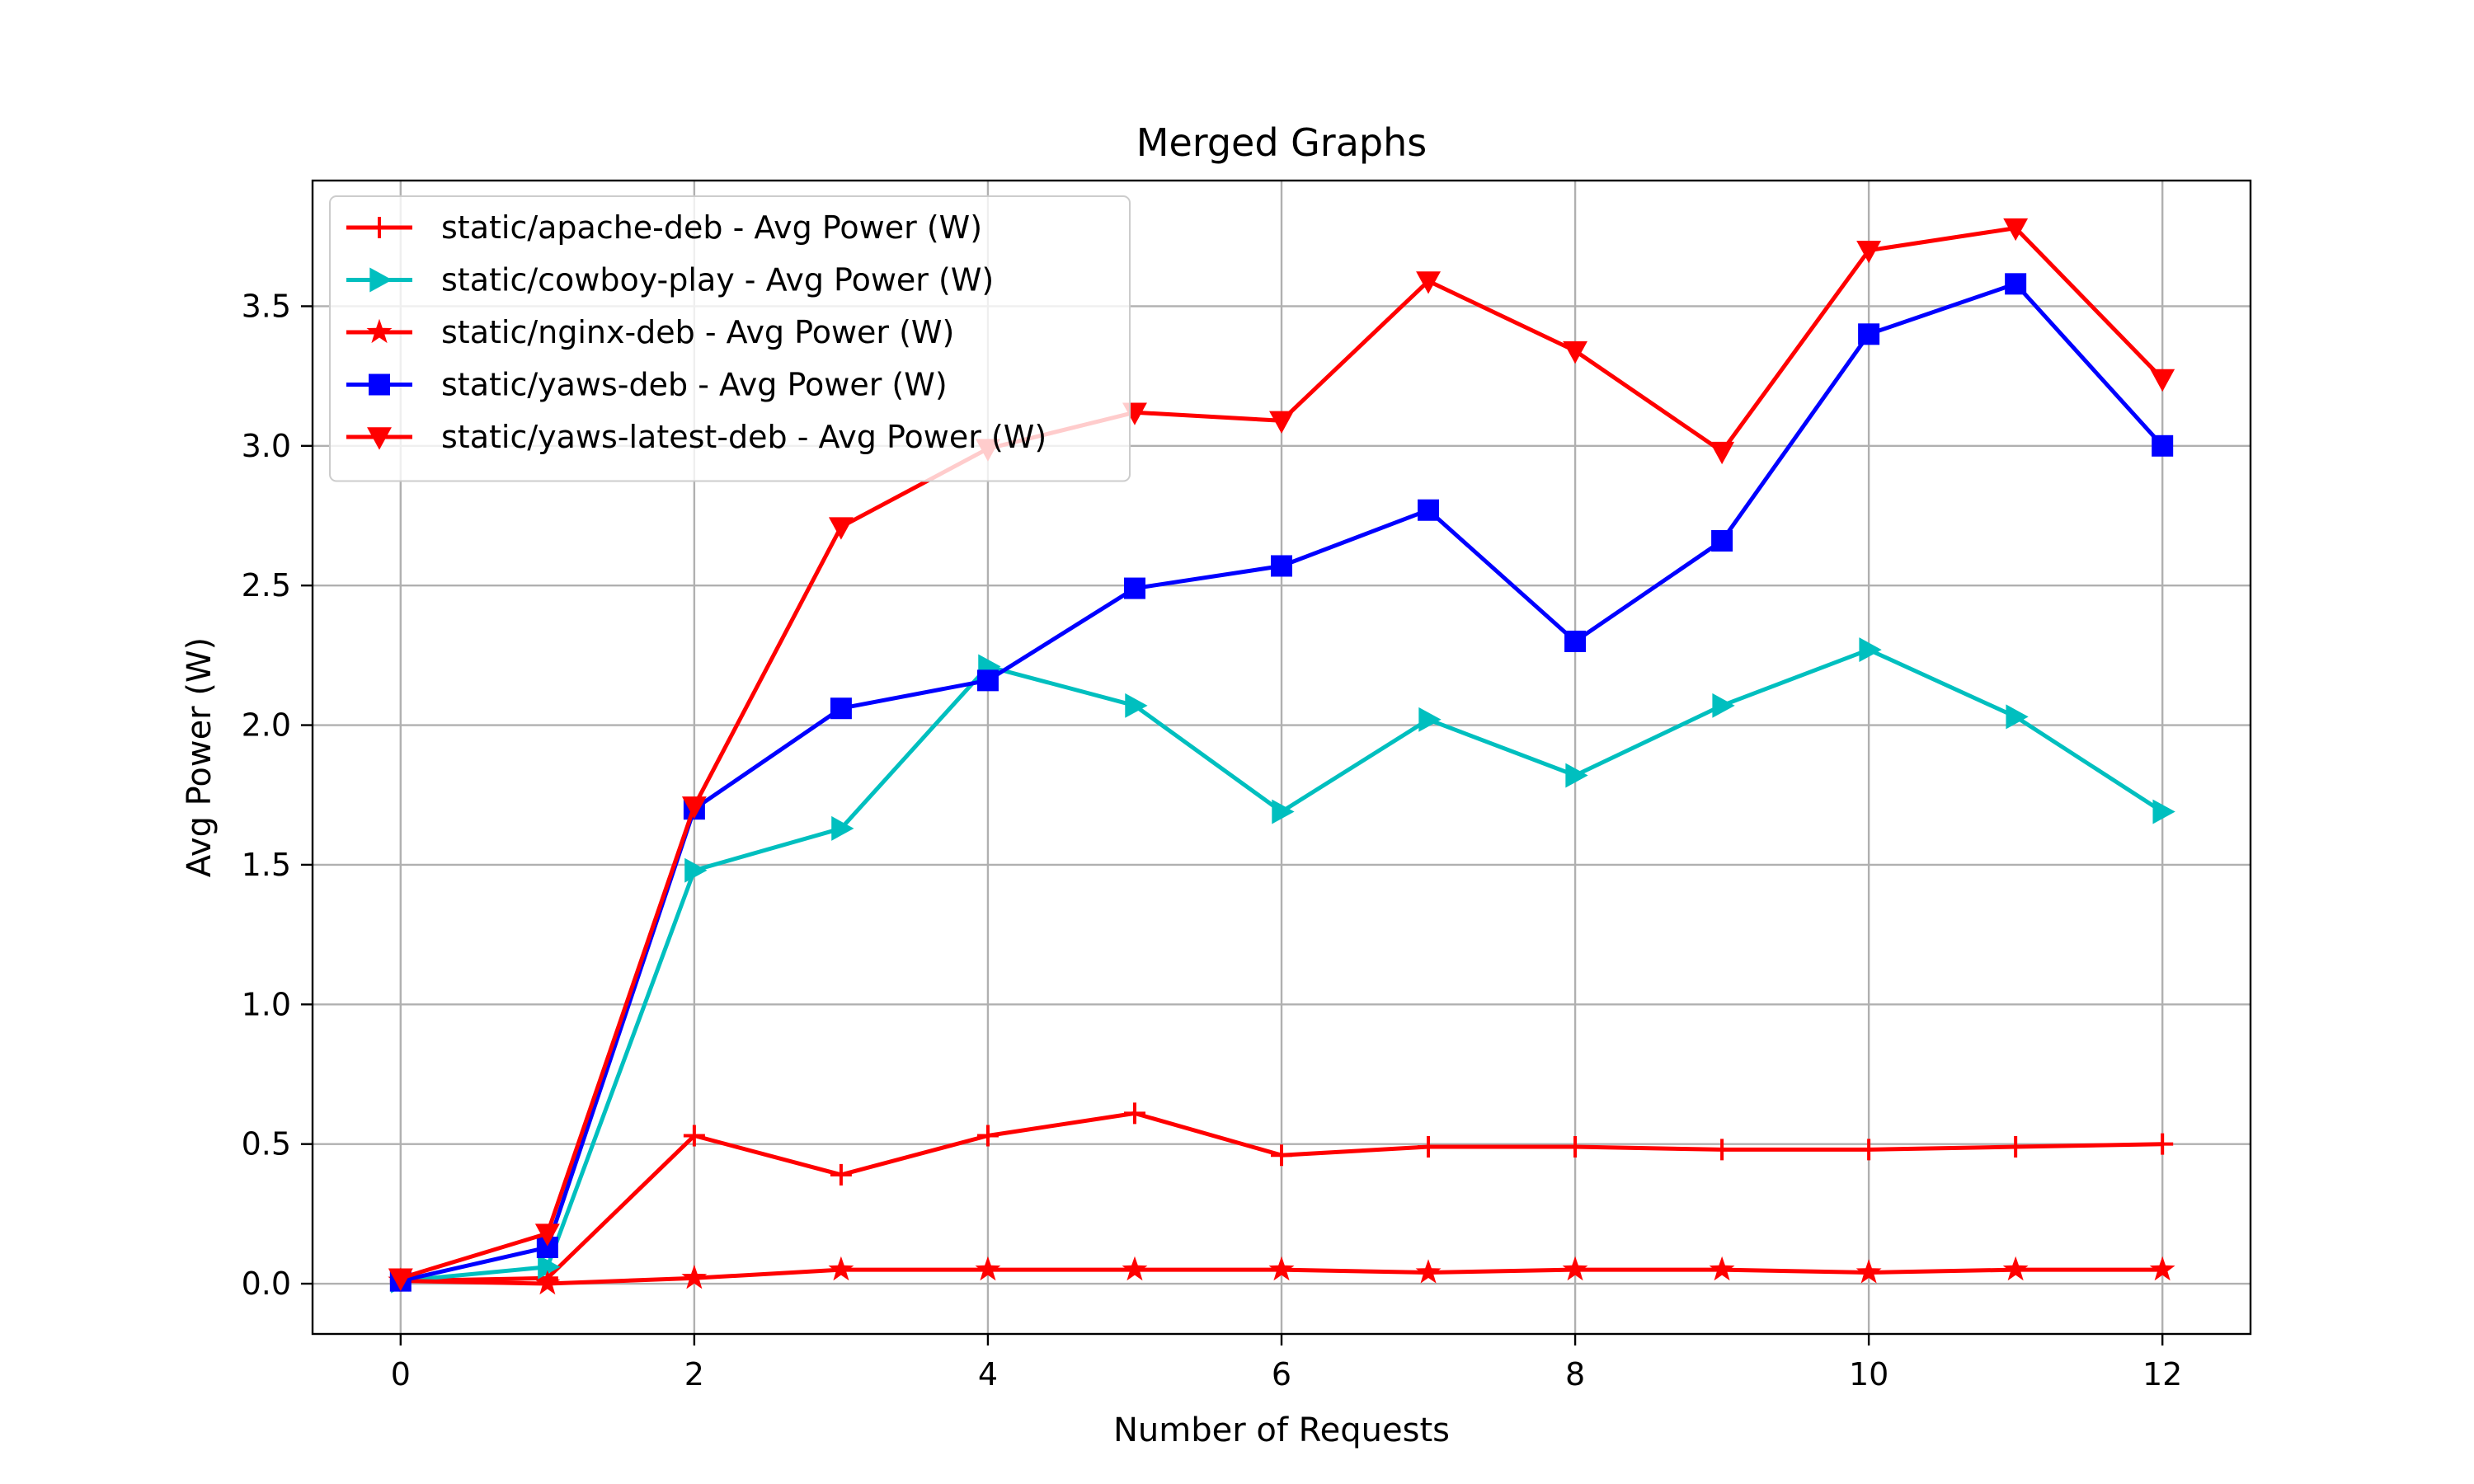 This screenshot has width=2474, height=1484. I want to click on legend-entry-static-yaws-deb-avg-power-w: static/yaws-deb - Avg Power (W), so click(647, 385).